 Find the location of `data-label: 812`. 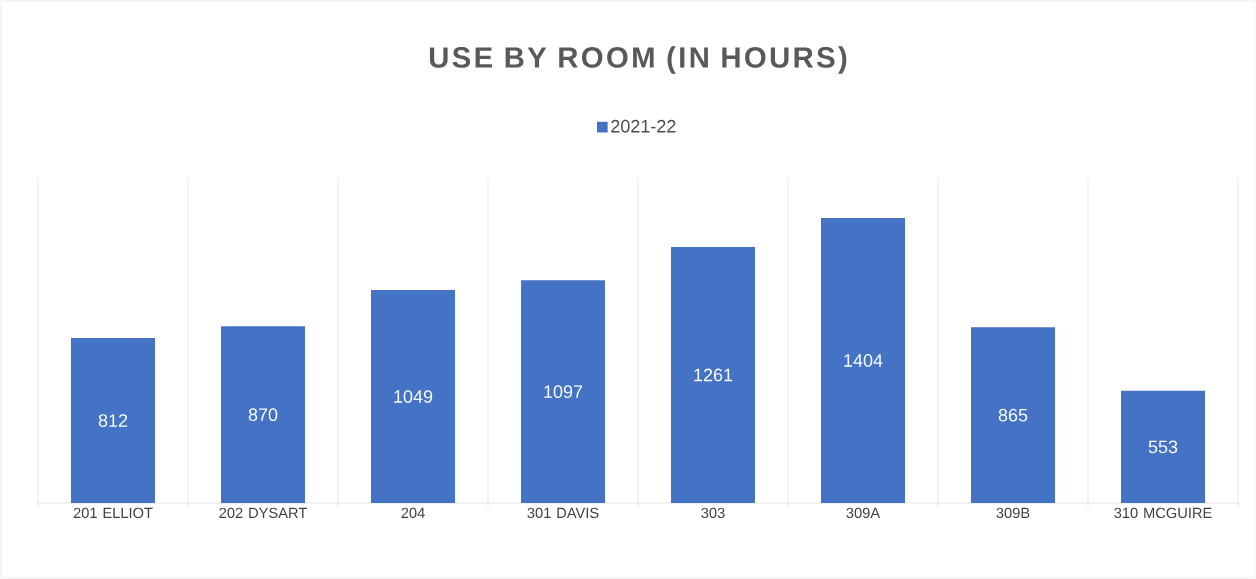

data-label: 812 is located at coordinates (113, 420).